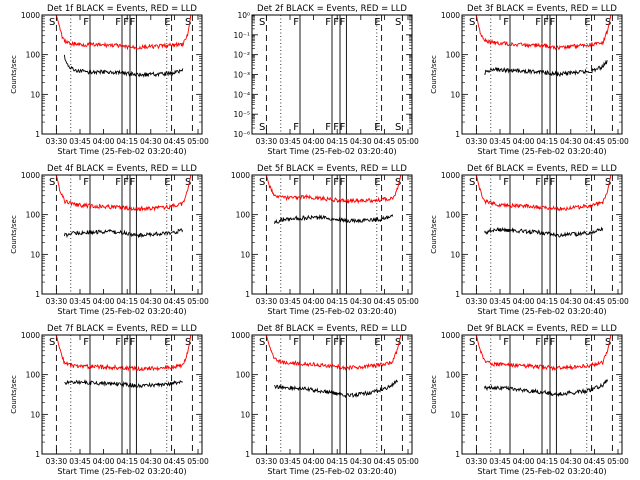 The image size is (640, 480). Describe the element at coordinates (241, 35) in the screenshot. I see `y-tick-label: 10⁻¹` at that location.